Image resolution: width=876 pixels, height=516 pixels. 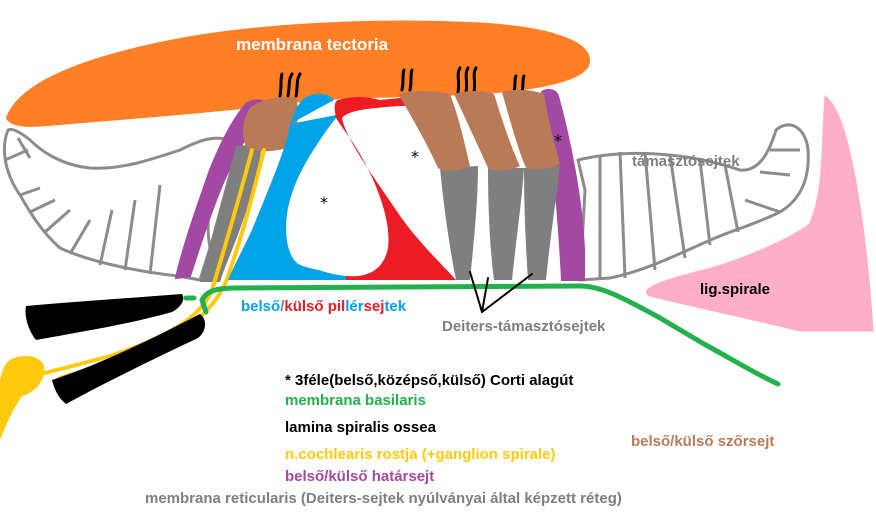 I want to click on outer-pillar-cell, so click(x=395, y=188).